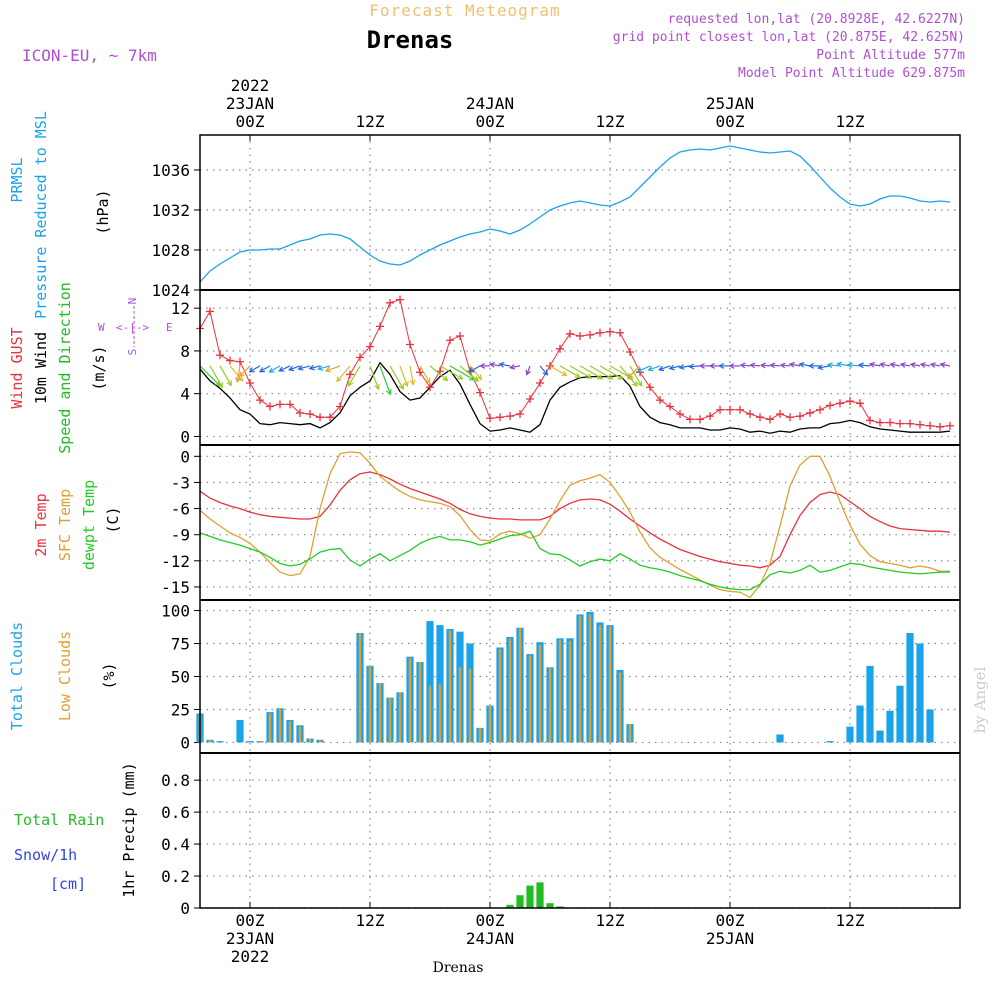  I want to click on y-tick-label: -3, so click(180, 482).